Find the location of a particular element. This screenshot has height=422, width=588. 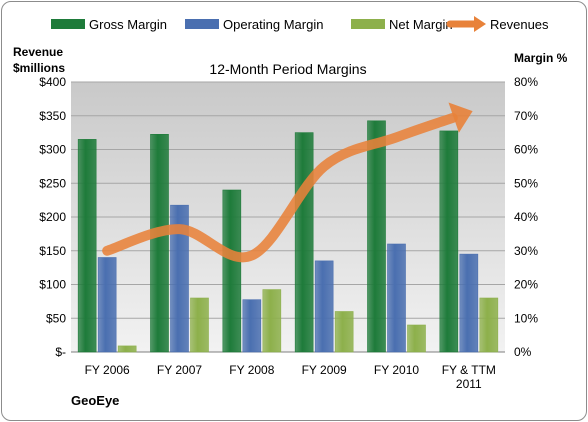

left-axis-label: Revenue is located at coordinates (38, 52).